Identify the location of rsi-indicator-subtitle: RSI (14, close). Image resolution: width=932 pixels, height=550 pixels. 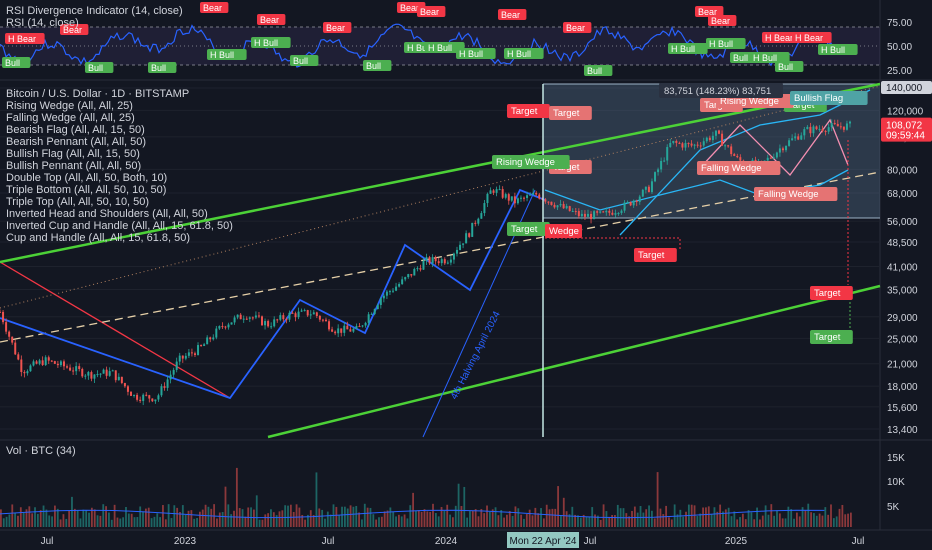
(42, 23).